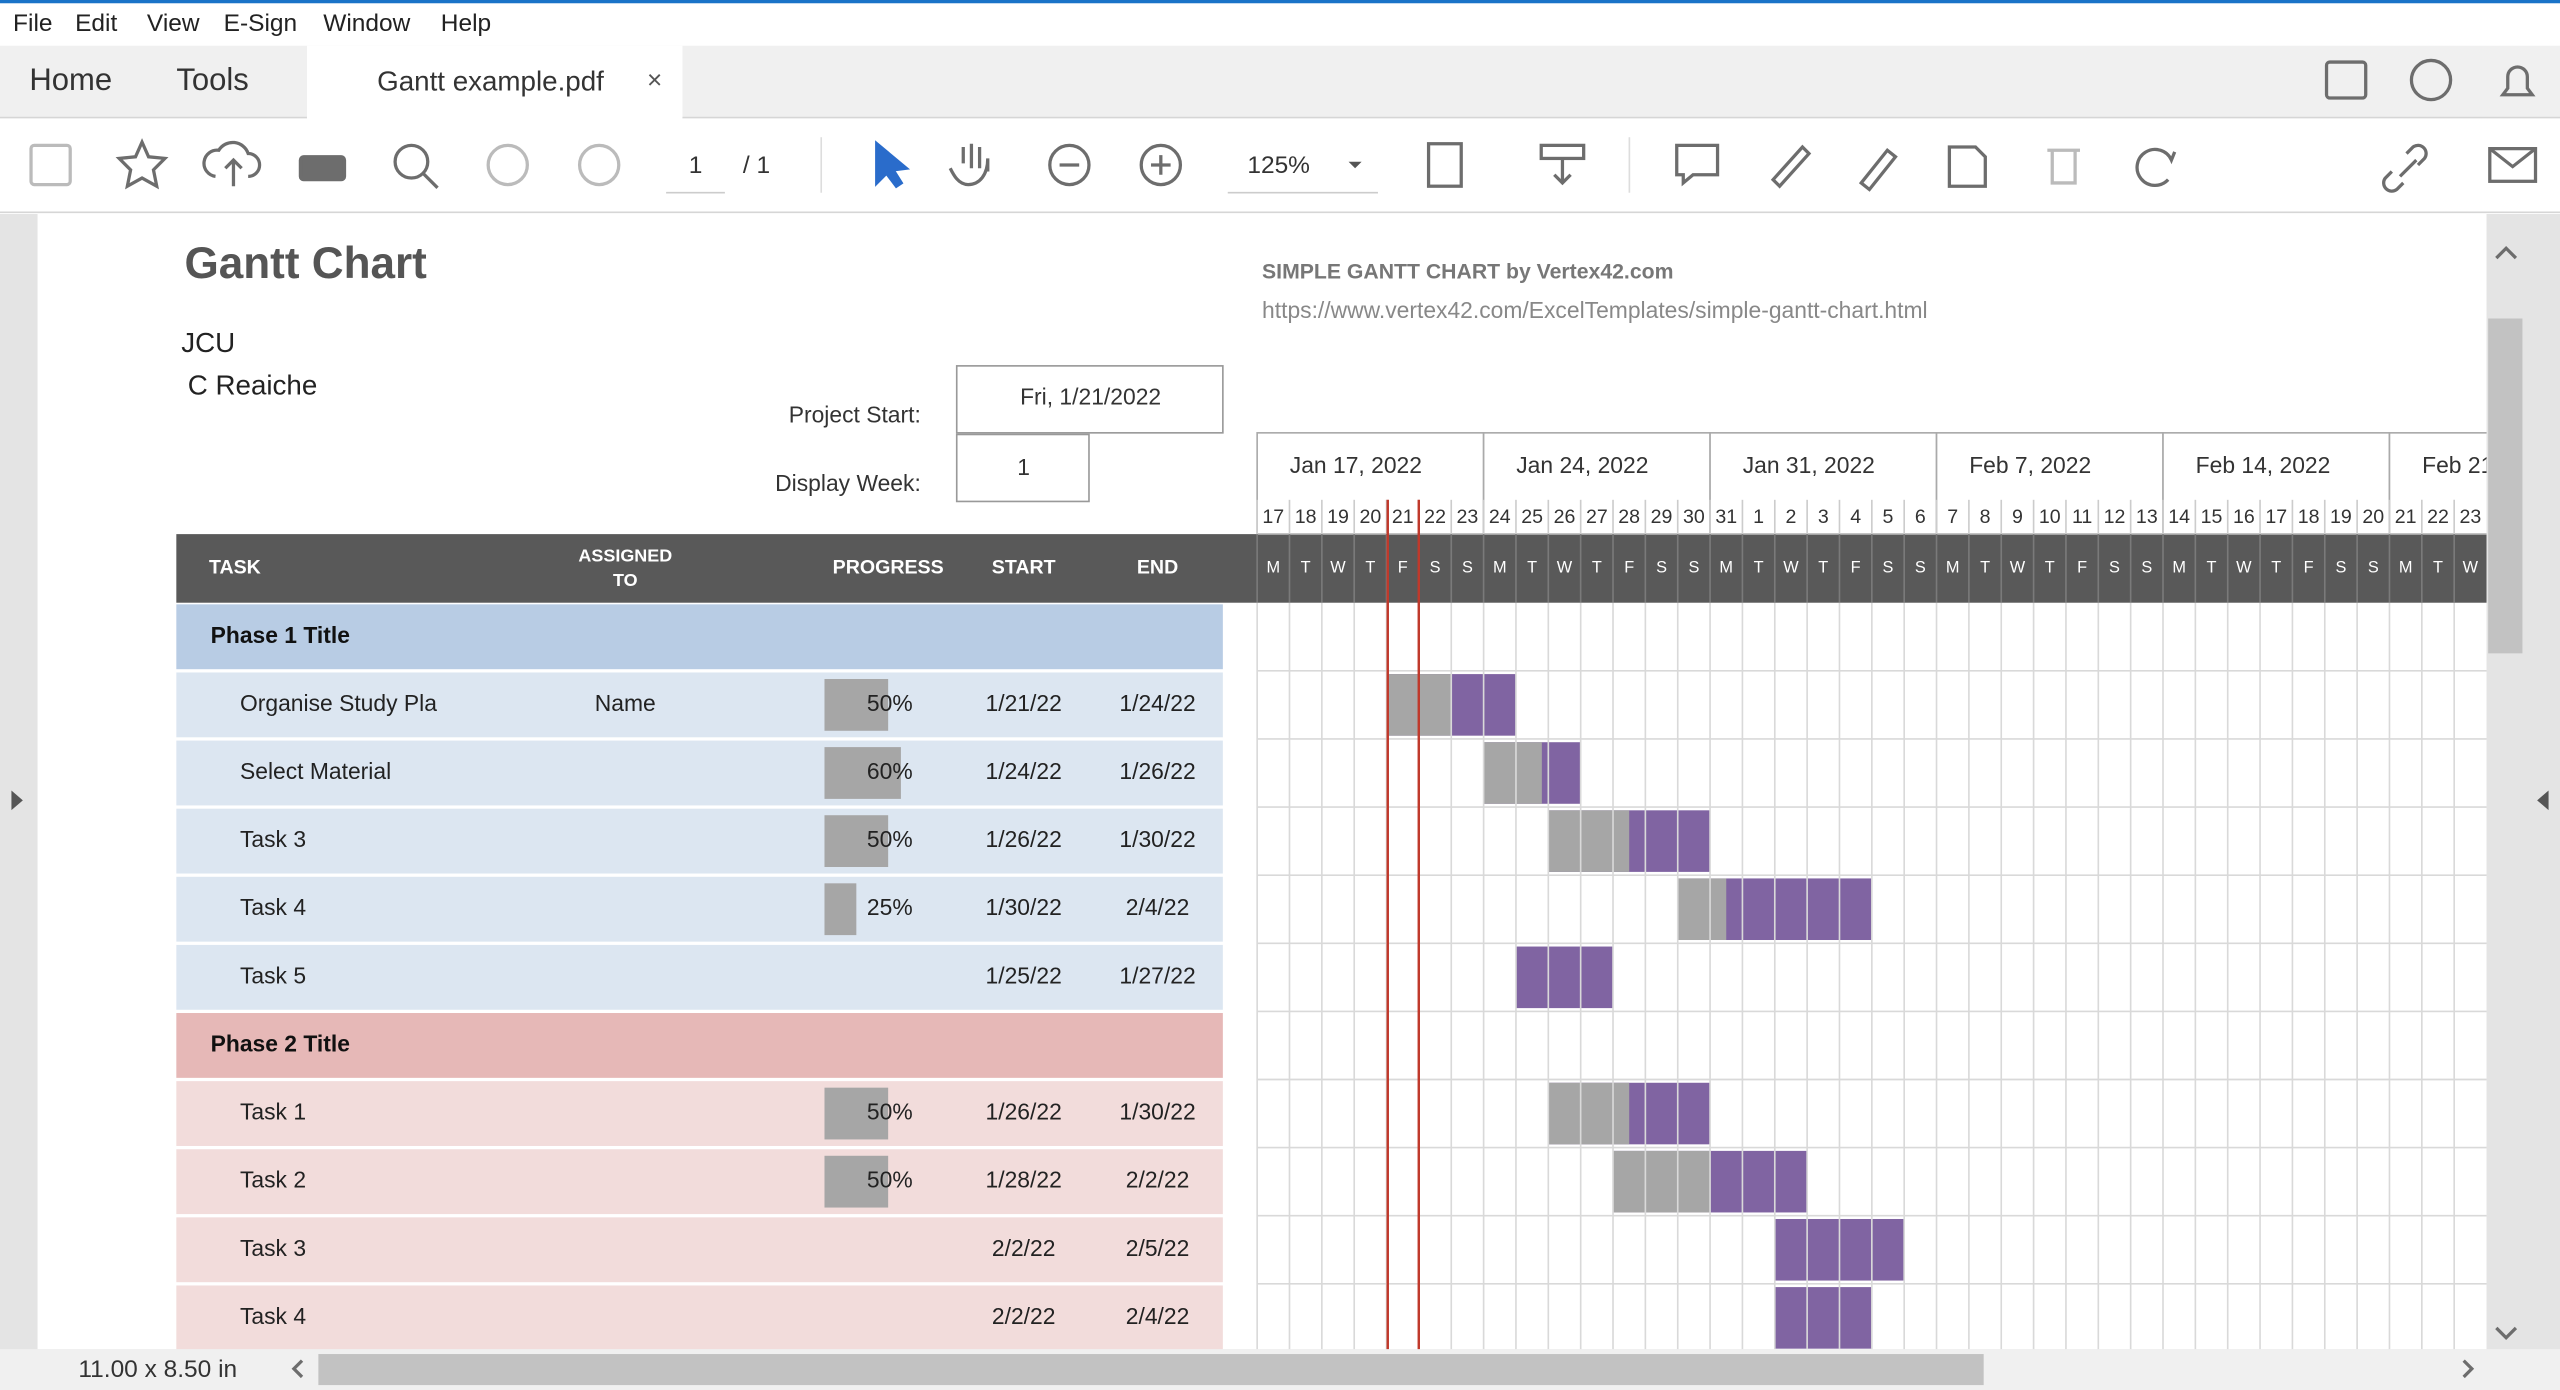  What do you see at coordinates (1024, 703) in the screenshot?
I see `task-start: 1/21/22` at bounding box center [1024, 703].